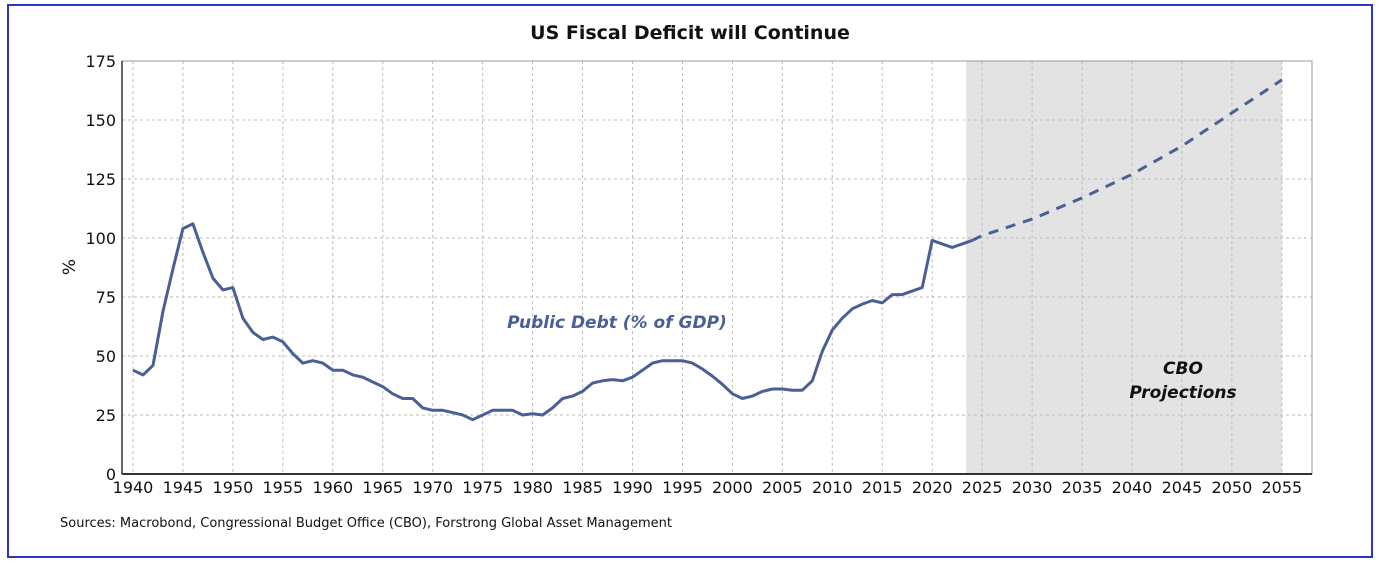  I want to click on x-tick-label: 2050, so click(1232, 487).